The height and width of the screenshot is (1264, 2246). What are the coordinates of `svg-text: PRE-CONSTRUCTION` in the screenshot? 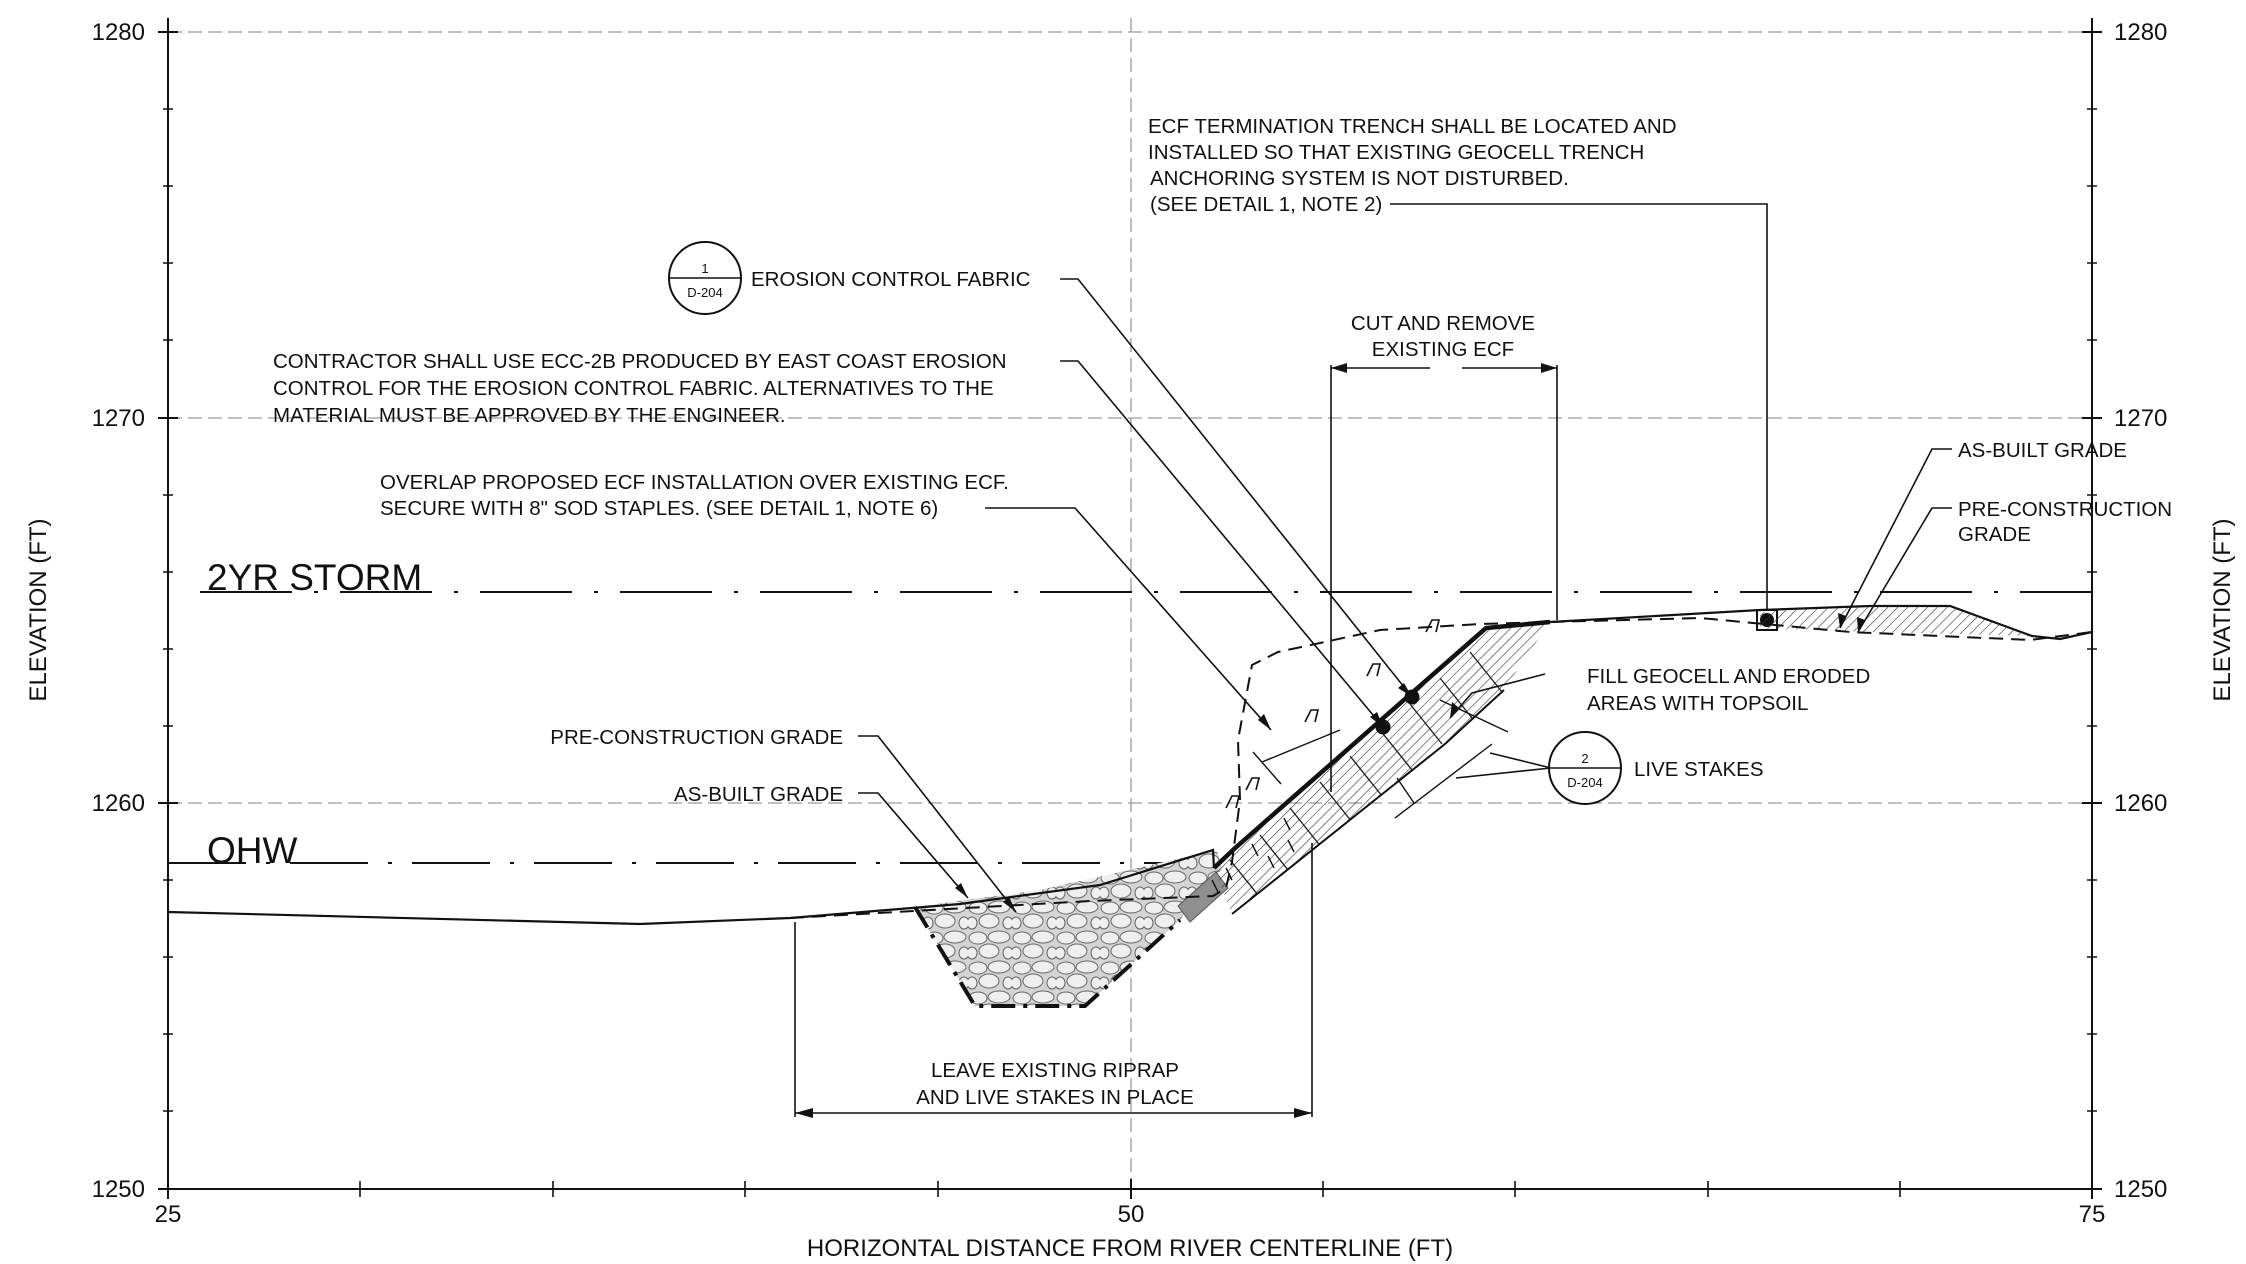 It's located at (2065, 509).